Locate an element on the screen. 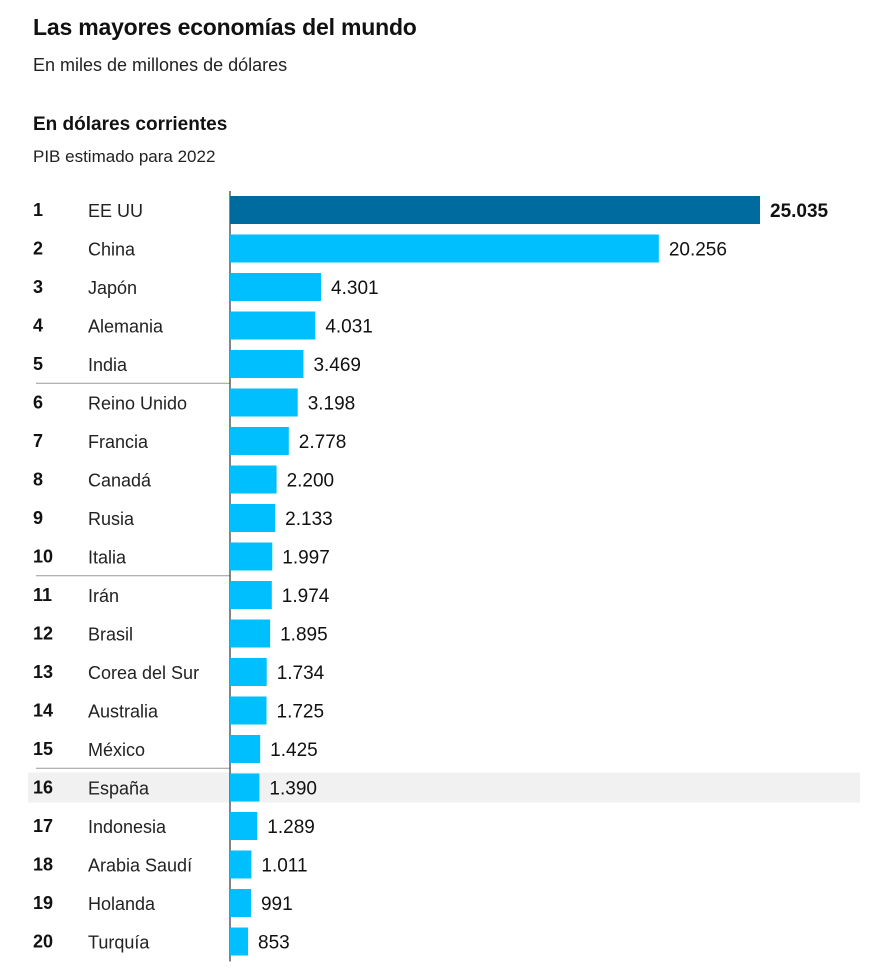 Image resolution: width=878 pixels, height=969 pixels. country-label: Japón is located at coordinates (112, 288).